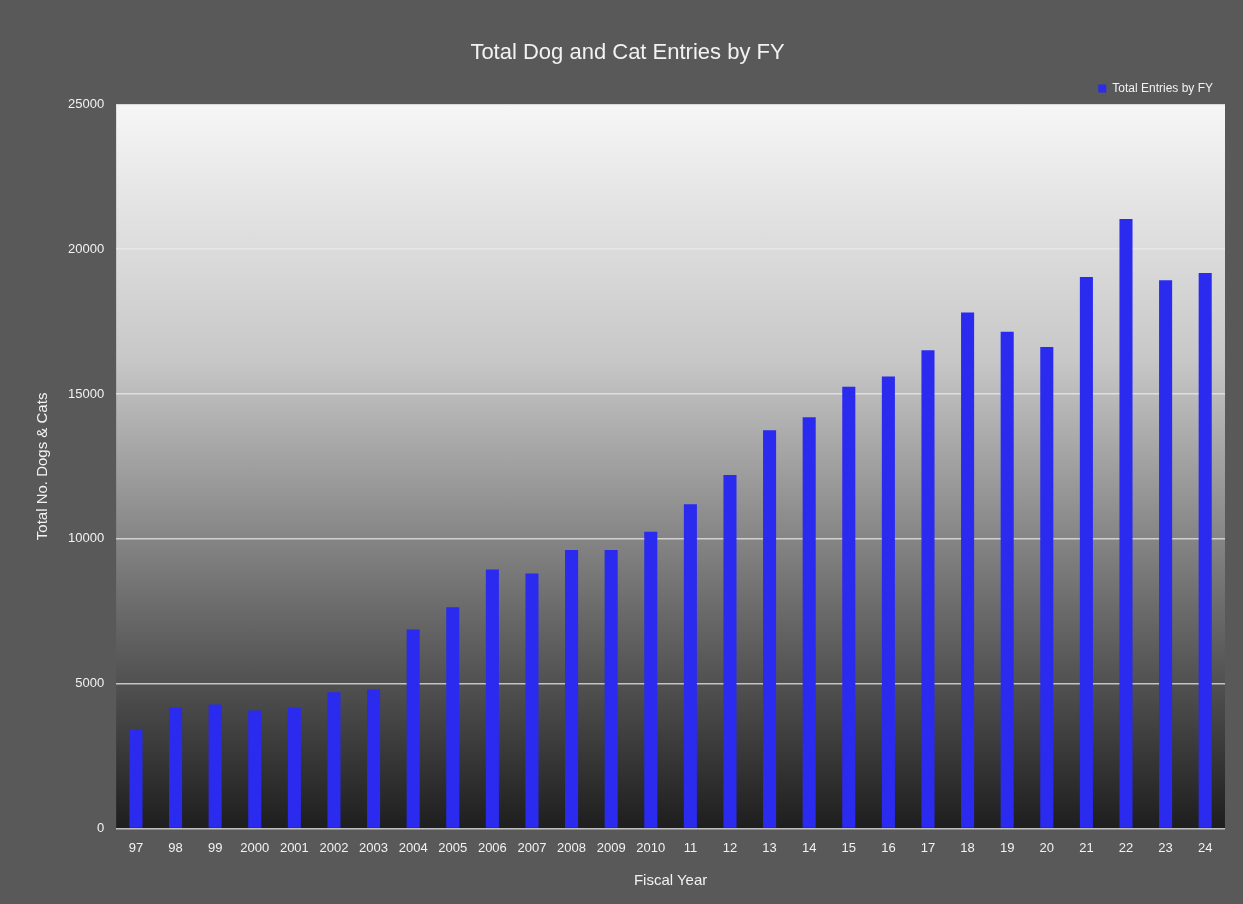 This screenshot has height=904, width=1243. I want to click on y-tick-label: 20000, so click(86, 248).